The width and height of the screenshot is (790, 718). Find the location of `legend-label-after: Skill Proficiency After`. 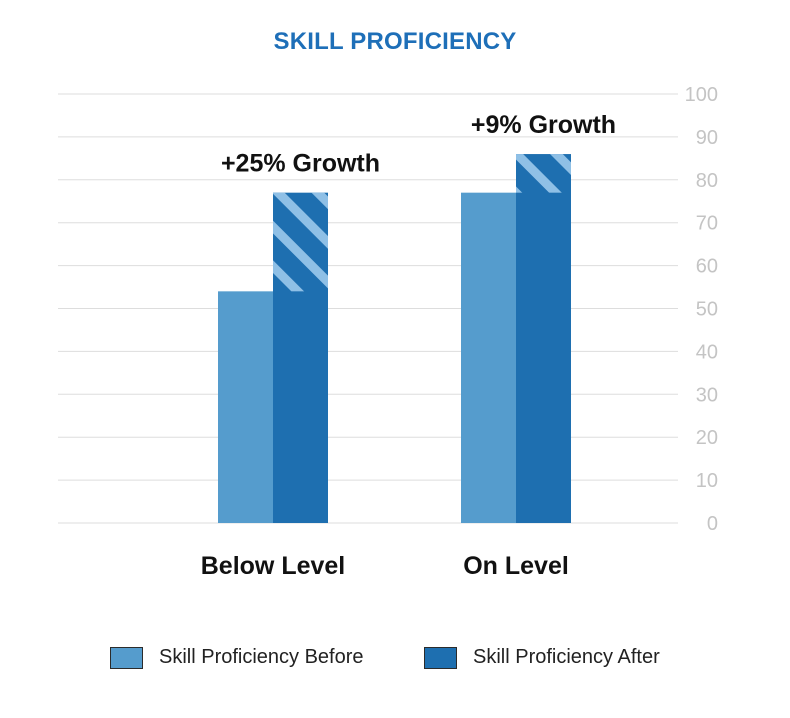

legend-label-after: Skill Proficiency After is located at coordinates (566, 657).